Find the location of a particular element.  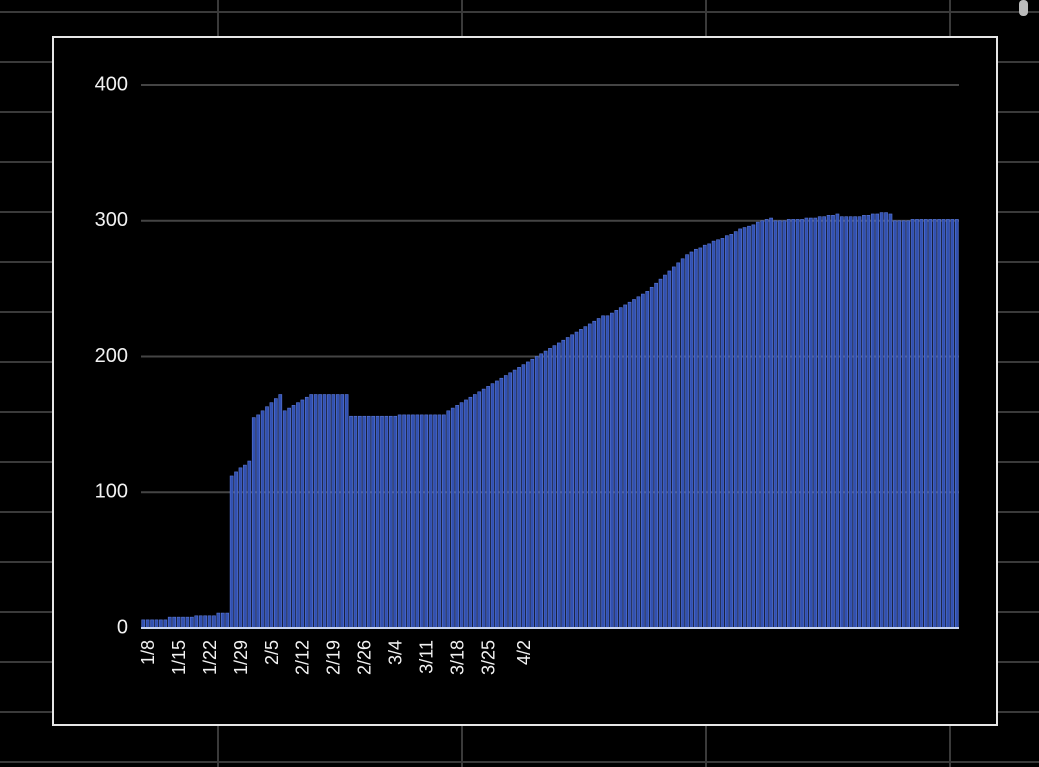

scrollbar is located at coordinates (1023, 8).